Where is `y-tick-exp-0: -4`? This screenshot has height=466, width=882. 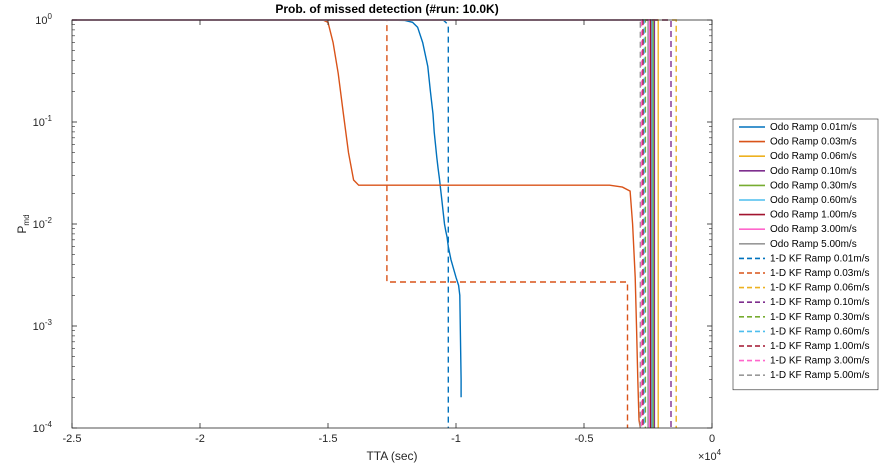
y-tick-exp-0: -4 is located at coordinates (49, 424).